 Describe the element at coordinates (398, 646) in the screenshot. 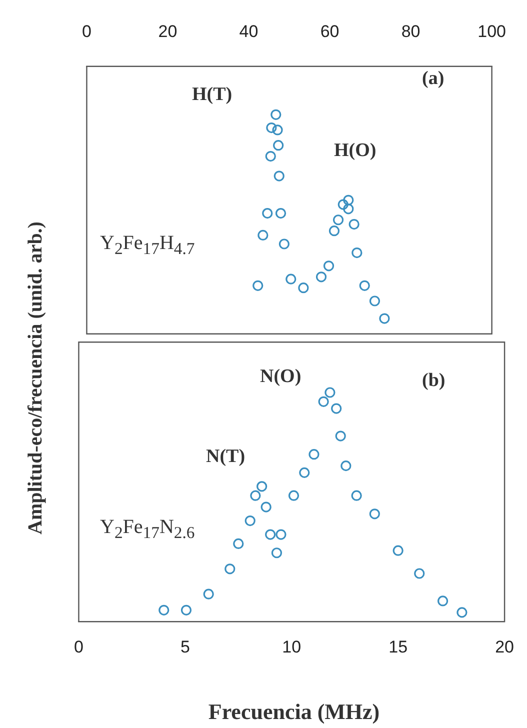

I see `x-tick-label: 15` at that location.